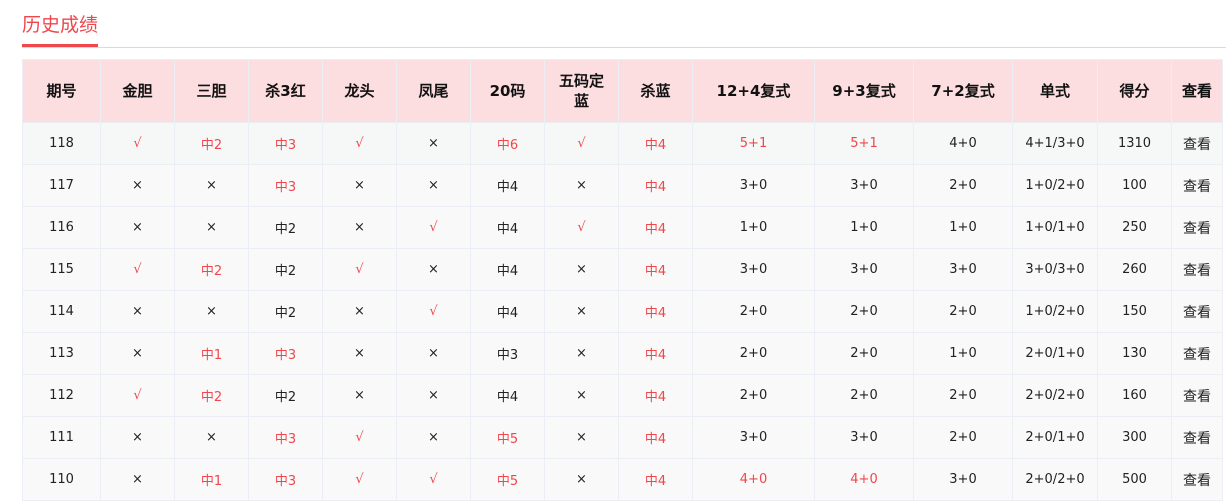 Image resolution: width=1226 pixels, height=501 pixels. I want to click on cell-single: 1+0/1+0, so click(1055, 227).